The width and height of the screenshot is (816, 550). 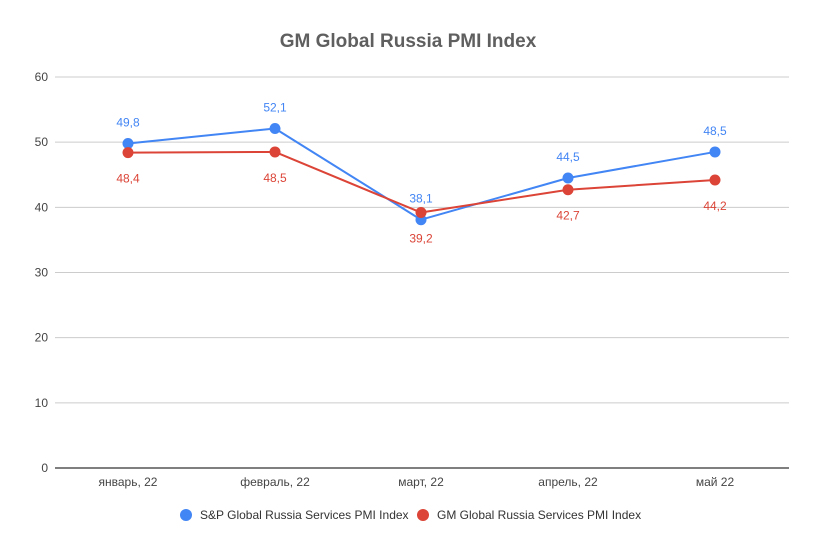 I want to click on y-tick-label: 30, so click(x=42, y=273).